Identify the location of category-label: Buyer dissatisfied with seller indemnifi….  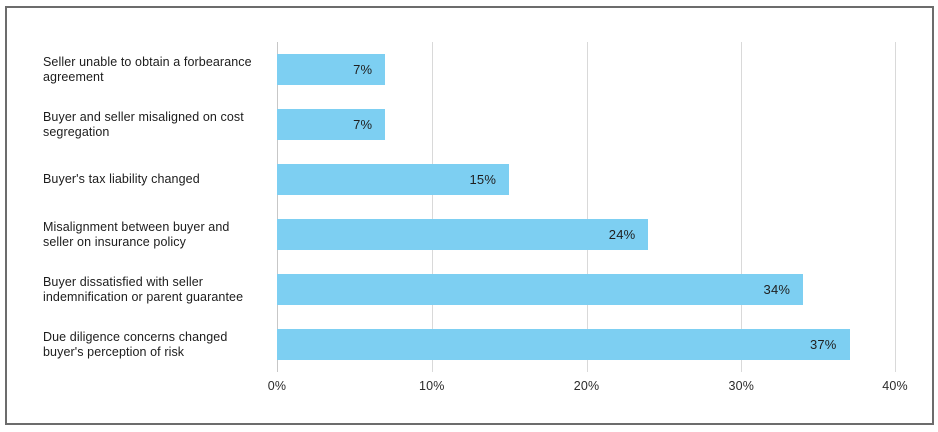
(143, 289).